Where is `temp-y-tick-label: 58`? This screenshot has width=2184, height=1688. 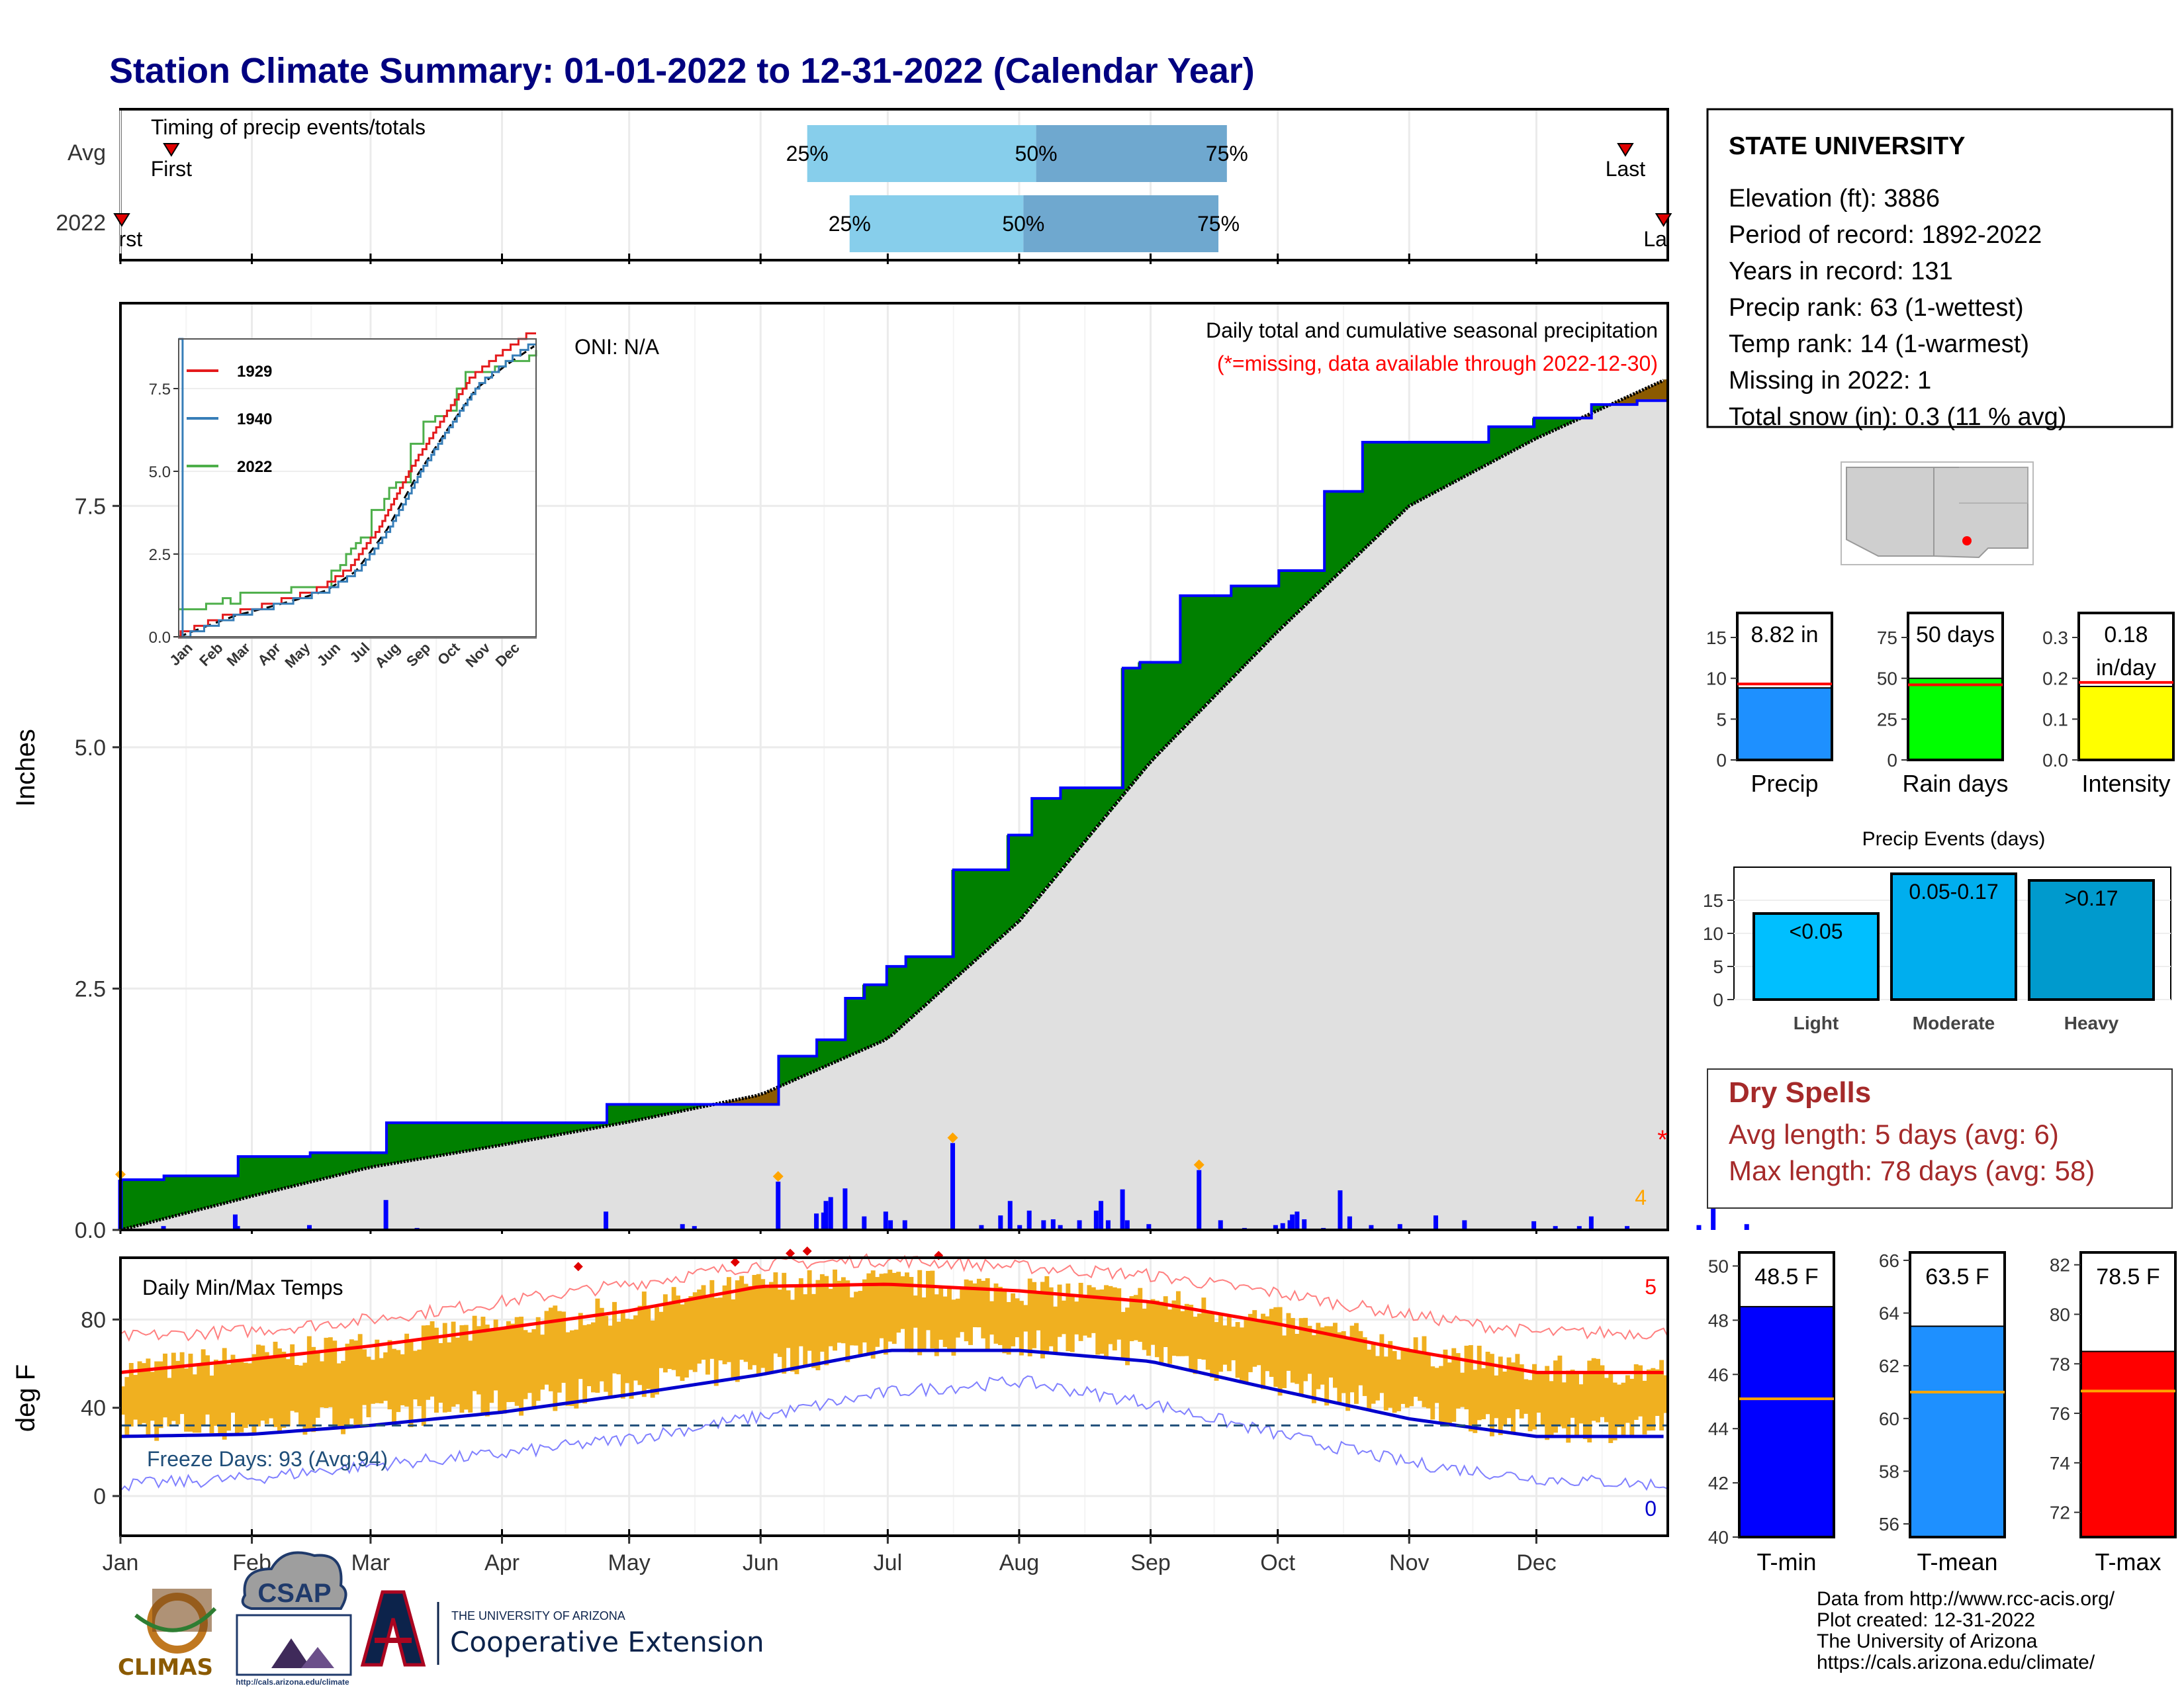
temp-y-tick-label: 58 is located at coordinates (1889, 1471).